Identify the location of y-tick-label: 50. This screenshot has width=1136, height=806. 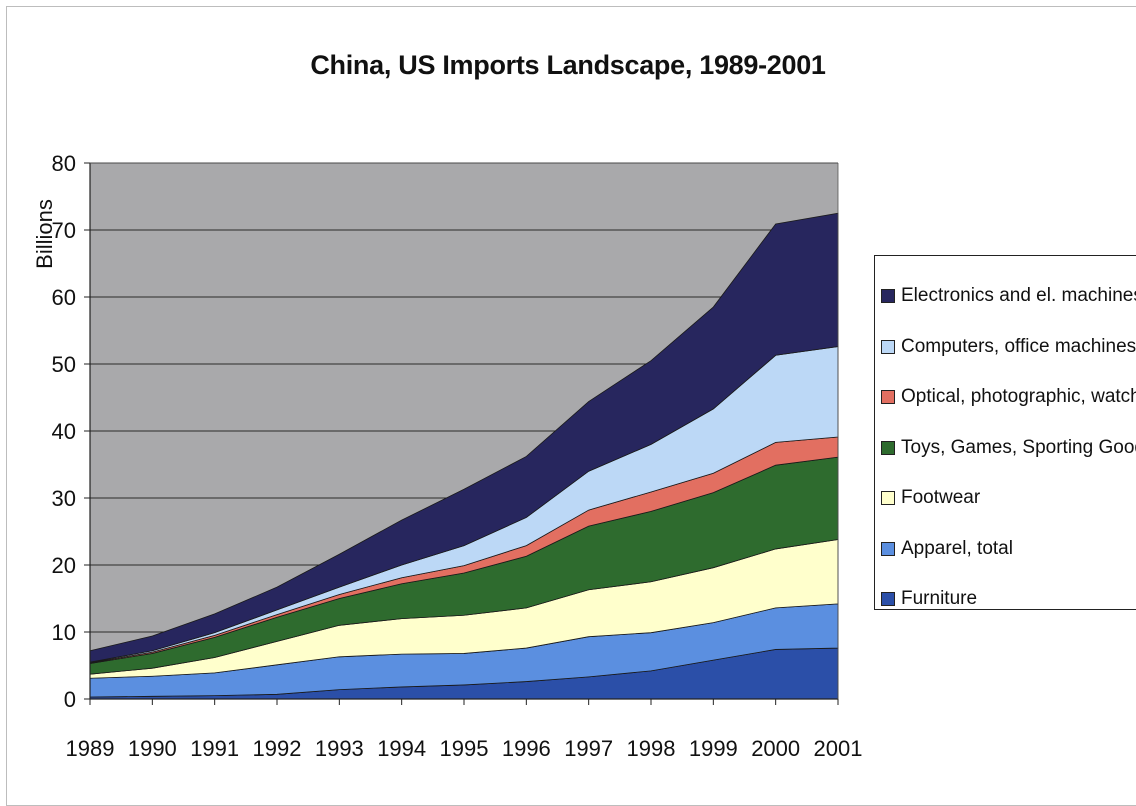
(64, 364).